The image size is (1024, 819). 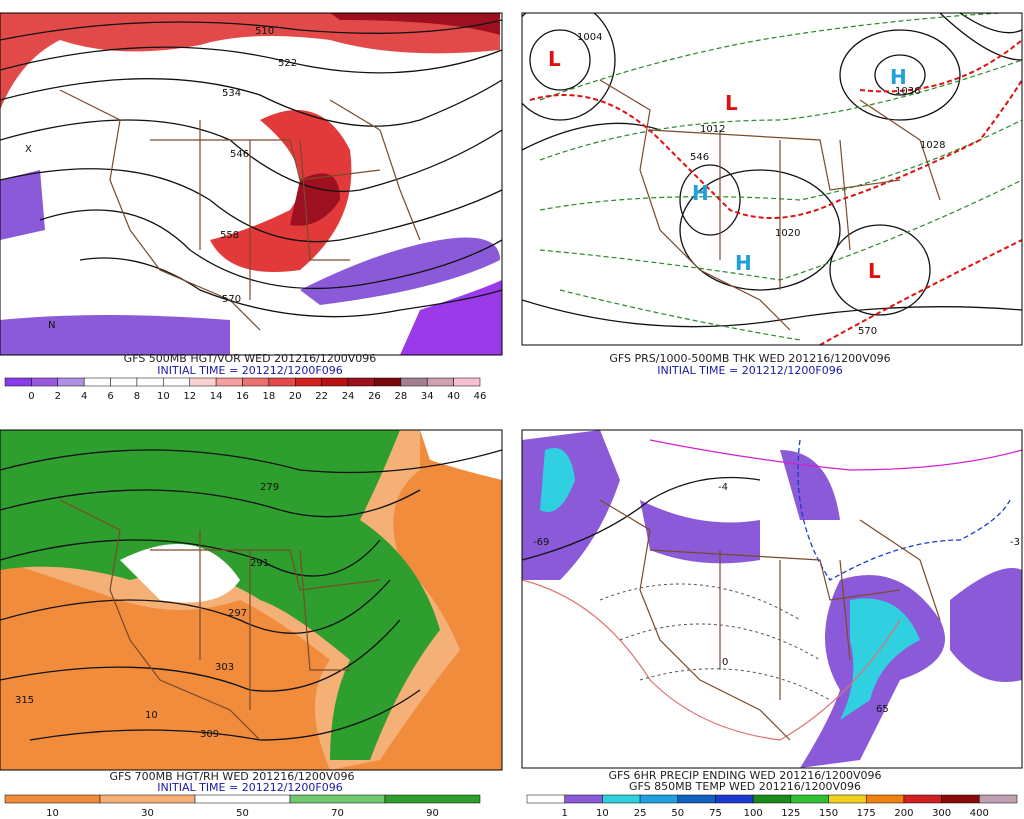 I want to click on colorbar-label: 75, so click(x=715, y=813).